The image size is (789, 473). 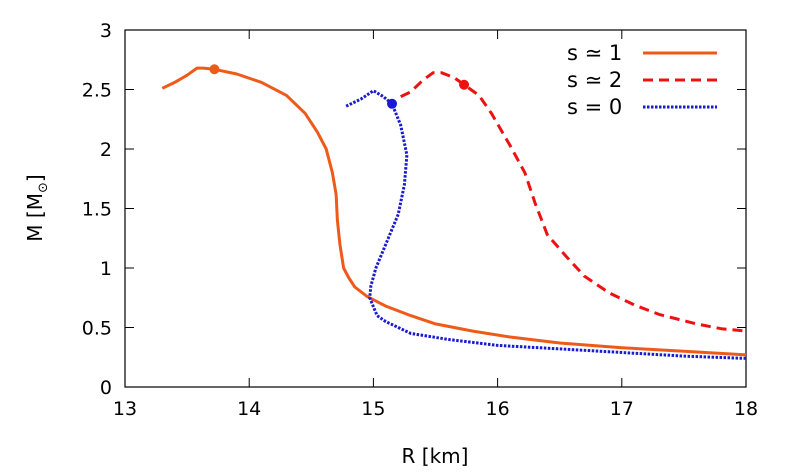 I want to click on x-tick-label-1: 14, so click(x=249, y=409).